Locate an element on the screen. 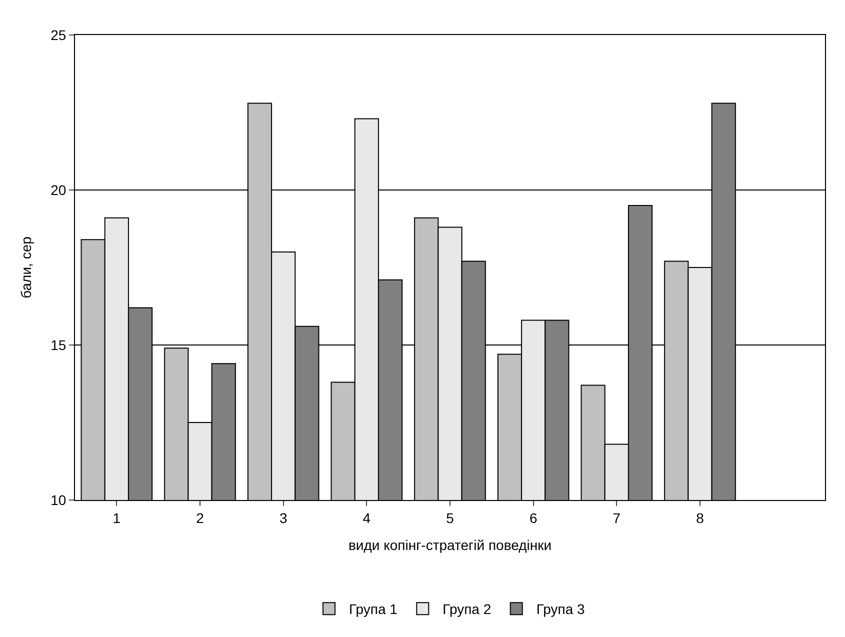 The width and height of the screenshot is (845, 637). y-tick-label: 25 is located at coordinates (58, 34).